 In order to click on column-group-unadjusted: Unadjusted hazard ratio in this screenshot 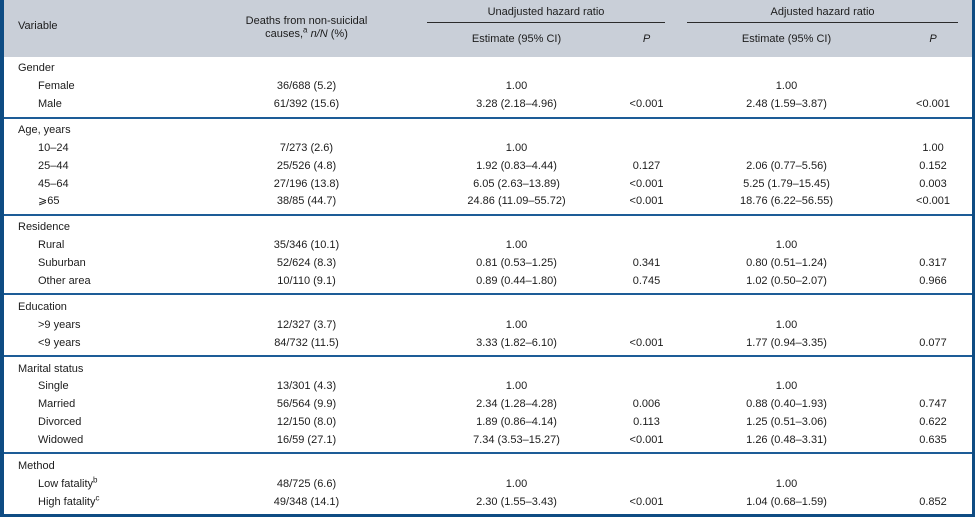, I will do `click(549, 12)`.